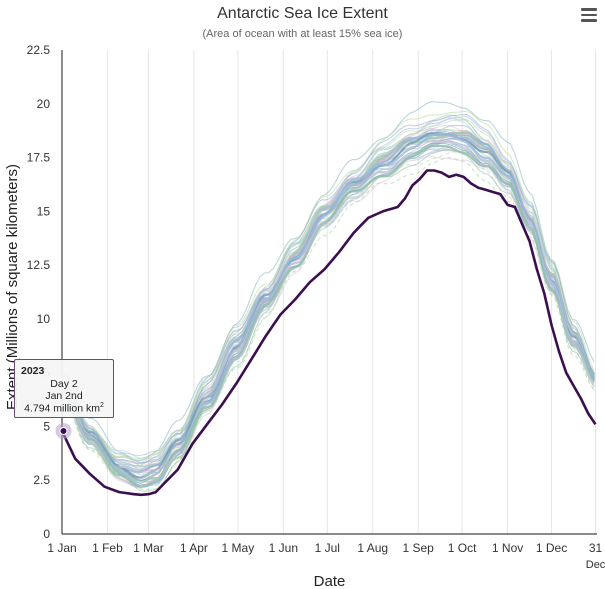 This screenshot has width=605, height=589. I want to click on y-axis-title: Extent (Millions of square kilometers), so click(12, 287).